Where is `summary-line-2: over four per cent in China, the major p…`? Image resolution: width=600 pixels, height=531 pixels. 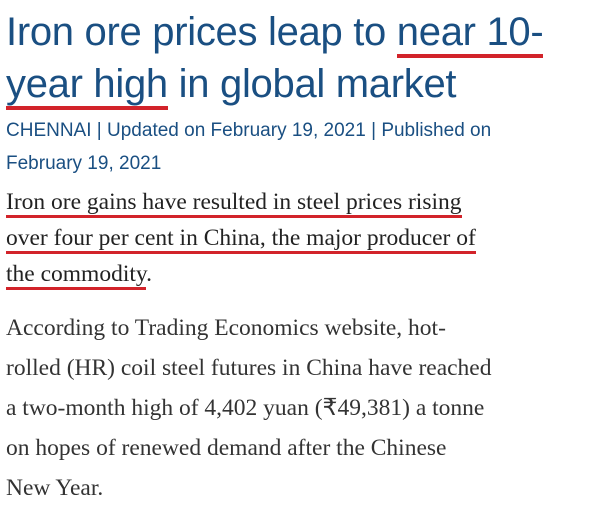
summary-line-2: over four per cent in China, the major p… is located at coordinates (301, 238).